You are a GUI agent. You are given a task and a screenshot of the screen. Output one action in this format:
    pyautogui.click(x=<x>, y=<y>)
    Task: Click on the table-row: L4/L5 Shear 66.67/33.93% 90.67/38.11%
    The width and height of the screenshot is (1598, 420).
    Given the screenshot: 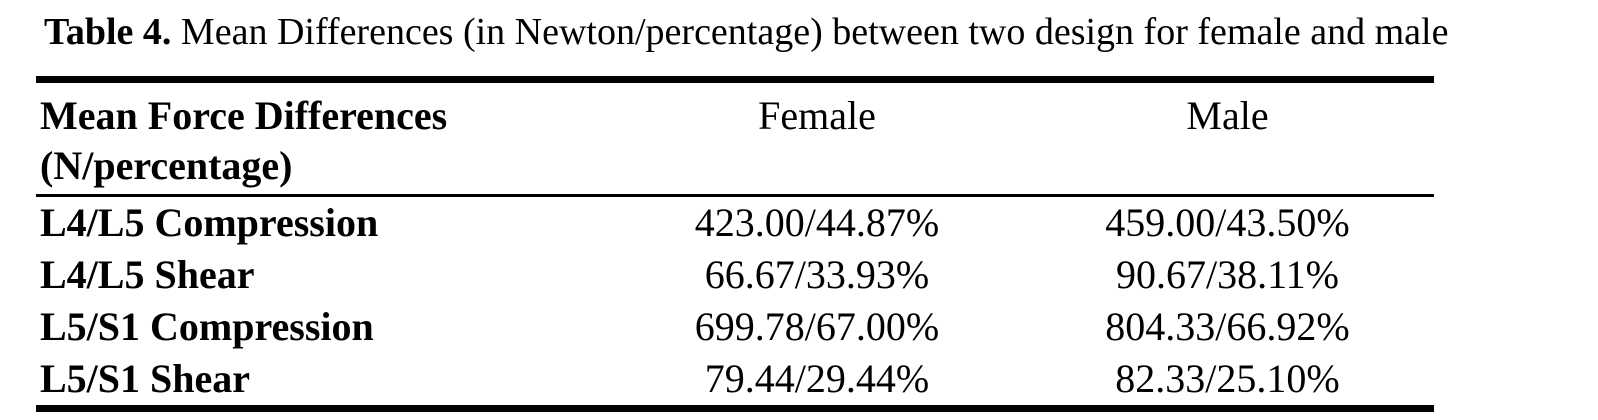 What is the action you would take?
    pyautogui.click(x=735, y=275)
    